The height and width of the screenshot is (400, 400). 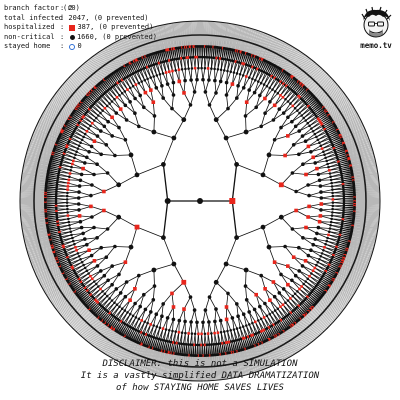 I want to click on stat-label: stayed home, so click(x=27, y=46).